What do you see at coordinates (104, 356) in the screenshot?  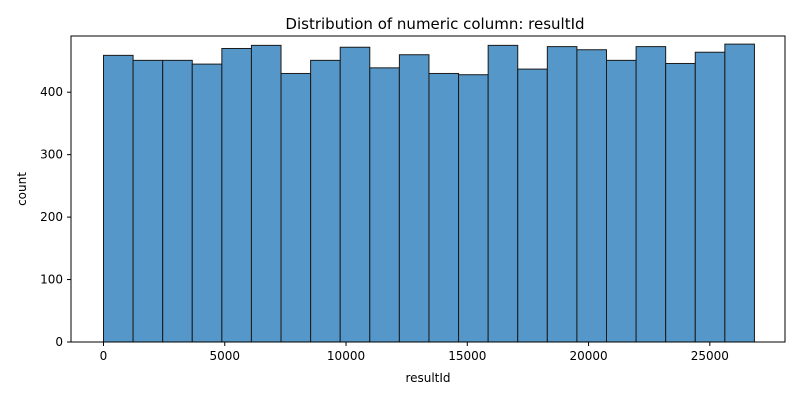 I see `x-tick-label: 0` at bounding box center [104, 356].